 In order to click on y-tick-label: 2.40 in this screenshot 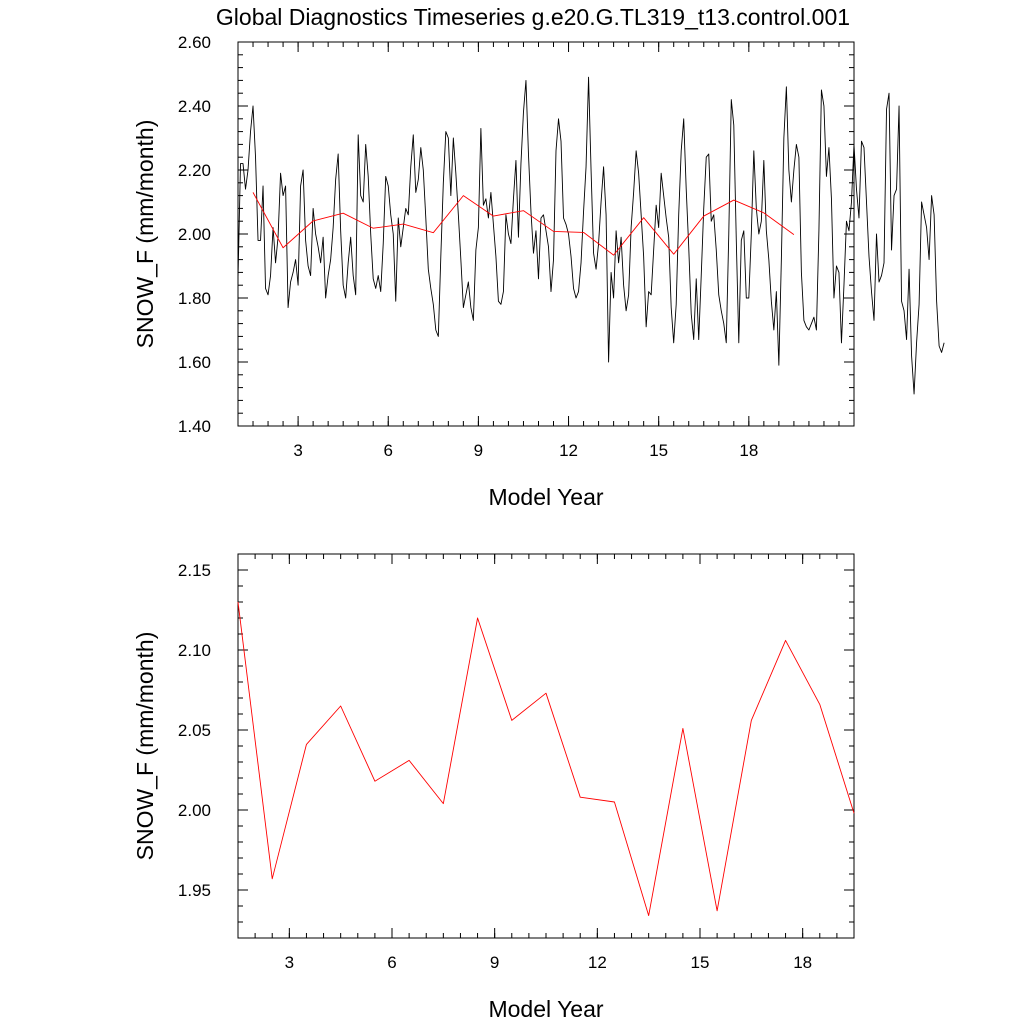, I will do `click(194, 106)`.